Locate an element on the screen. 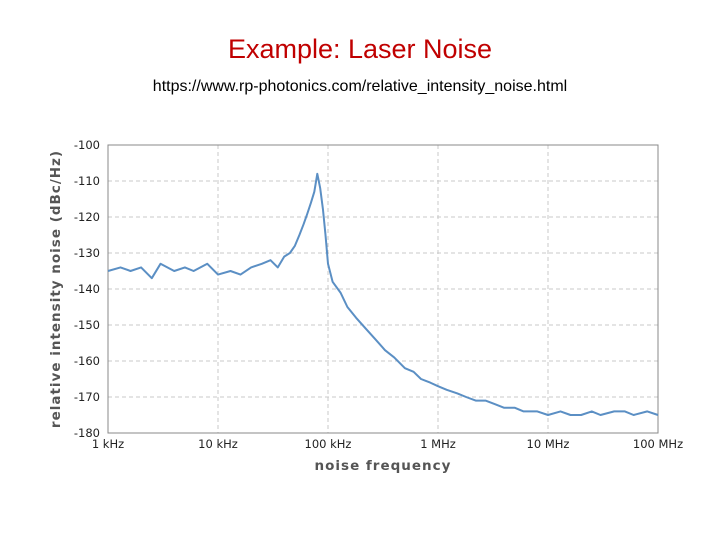 This screenshot has height=540, width=720. x-tick-label: 100 MHz is located at coordinates (658, 444).